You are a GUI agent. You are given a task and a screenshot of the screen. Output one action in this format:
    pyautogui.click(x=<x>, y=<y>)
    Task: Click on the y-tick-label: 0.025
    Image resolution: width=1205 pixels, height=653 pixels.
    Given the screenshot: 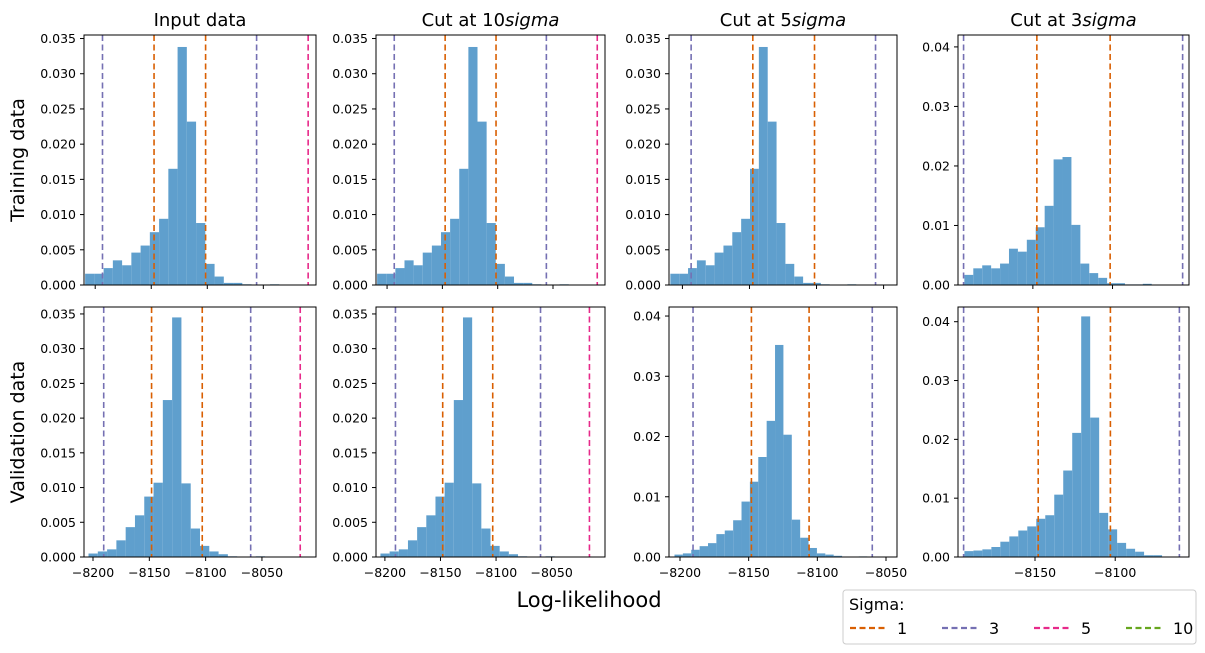 What is the action you would take?
    pyautogui.click(x=58, y=383)
    